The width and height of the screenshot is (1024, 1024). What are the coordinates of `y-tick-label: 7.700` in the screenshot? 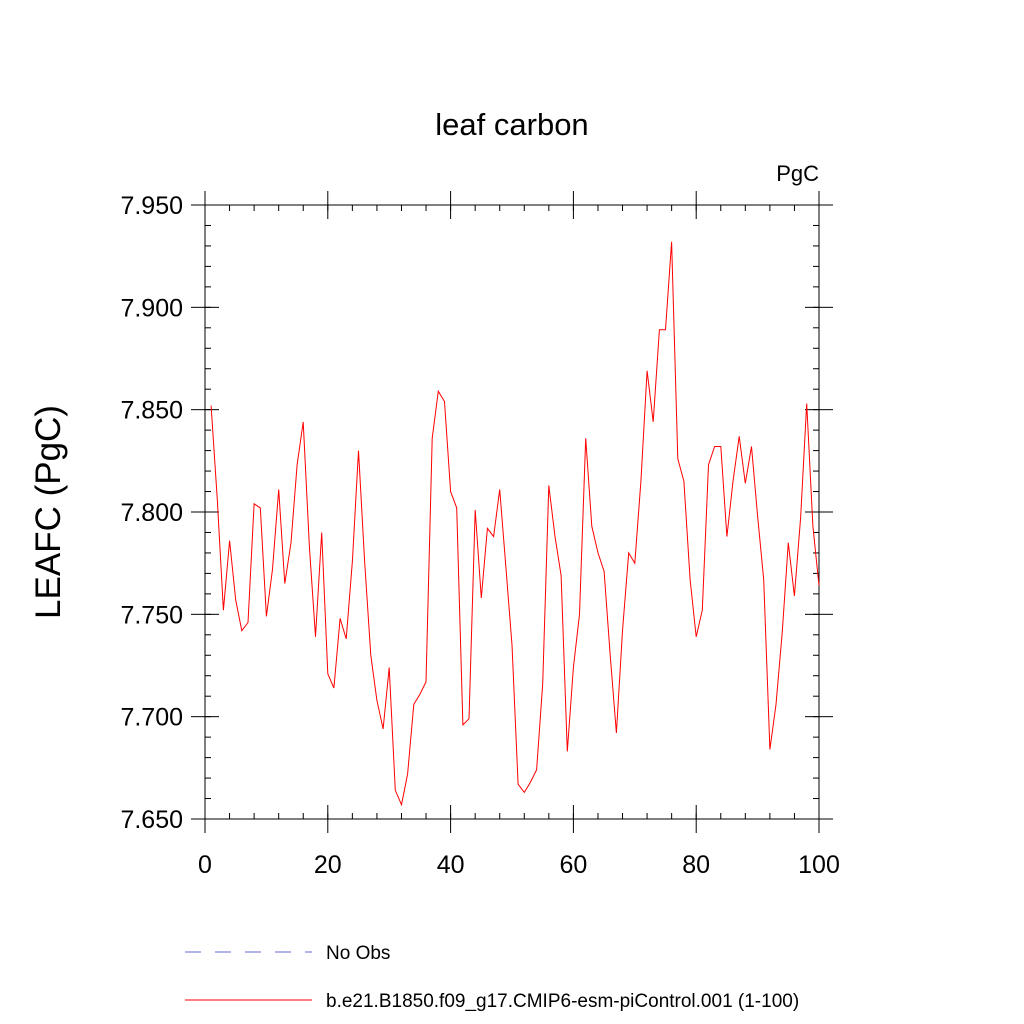 It's located at (151, 718).